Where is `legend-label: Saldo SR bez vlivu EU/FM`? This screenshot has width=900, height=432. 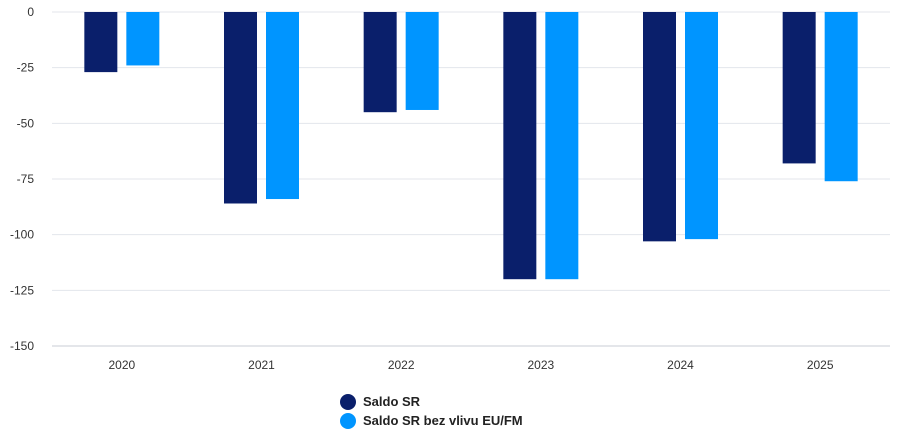
legend-label: Saldo SR bez vlivu EU/FM is located at coordinates (443, 420).